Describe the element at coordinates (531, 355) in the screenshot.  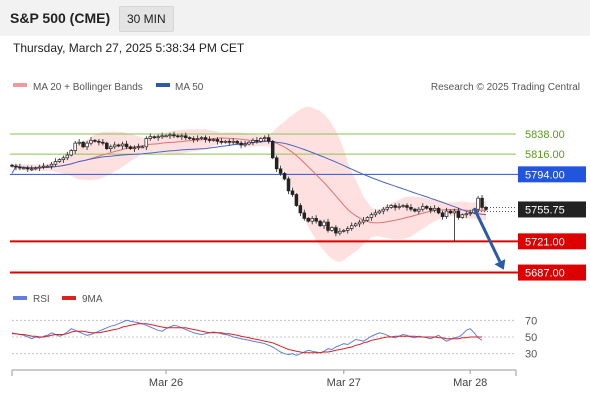
I see `rsi-tick-30: 30` at that location.